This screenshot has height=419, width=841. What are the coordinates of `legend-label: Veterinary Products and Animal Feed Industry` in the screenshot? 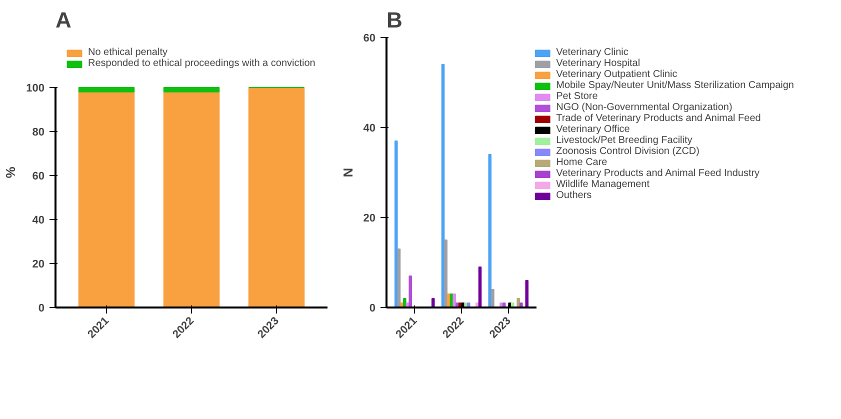 It's located at (658, 173).